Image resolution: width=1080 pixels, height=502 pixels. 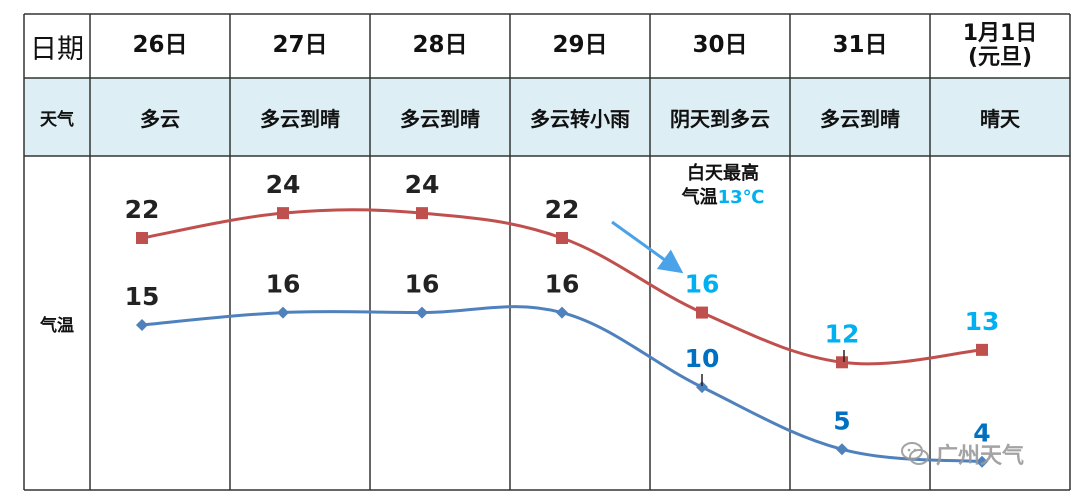 I want to click on weather-31: 多云到晴, so click(x=860, y=118).